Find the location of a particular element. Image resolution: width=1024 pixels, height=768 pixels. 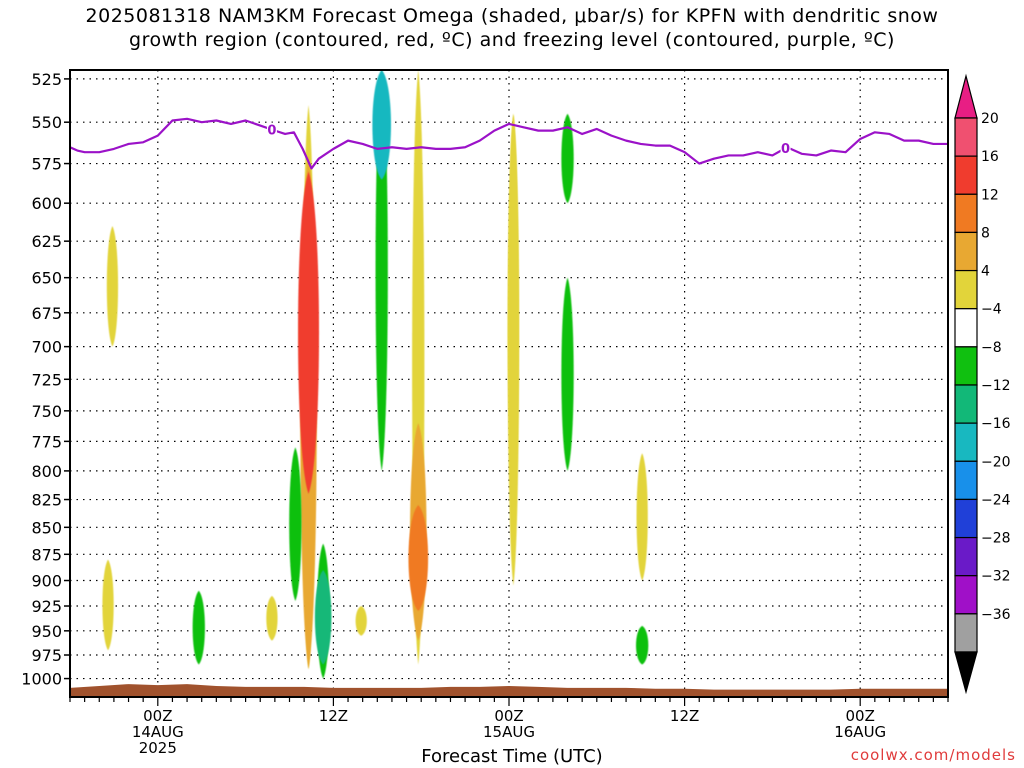

freezing-level-label-0: 0 is located at coordinates (271, 131).